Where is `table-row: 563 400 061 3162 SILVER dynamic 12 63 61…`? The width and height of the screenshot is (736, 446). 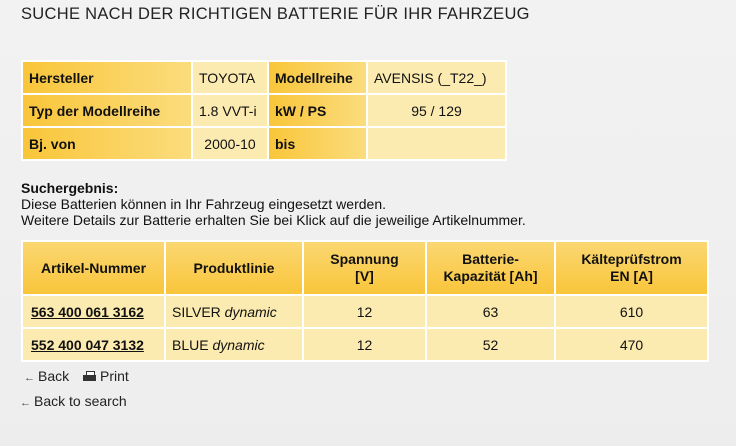
table-row: 563 400 061 3162 SILVER dynamic 12 63 61… is located at coordinates (365, 311).